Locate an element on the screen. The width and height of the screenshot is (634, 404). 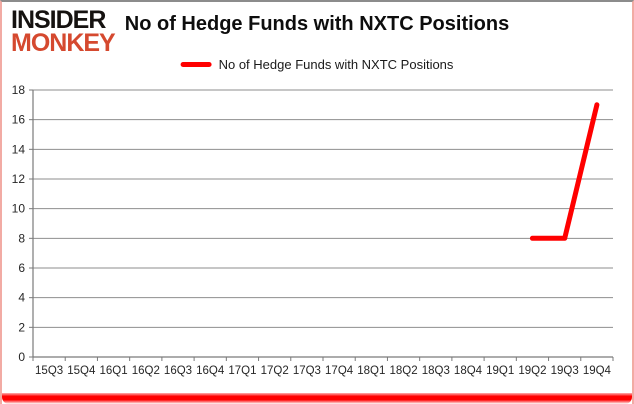
legend-label: No of Hedge Funds with NXTC Positions is located at coordinates (336, 64).